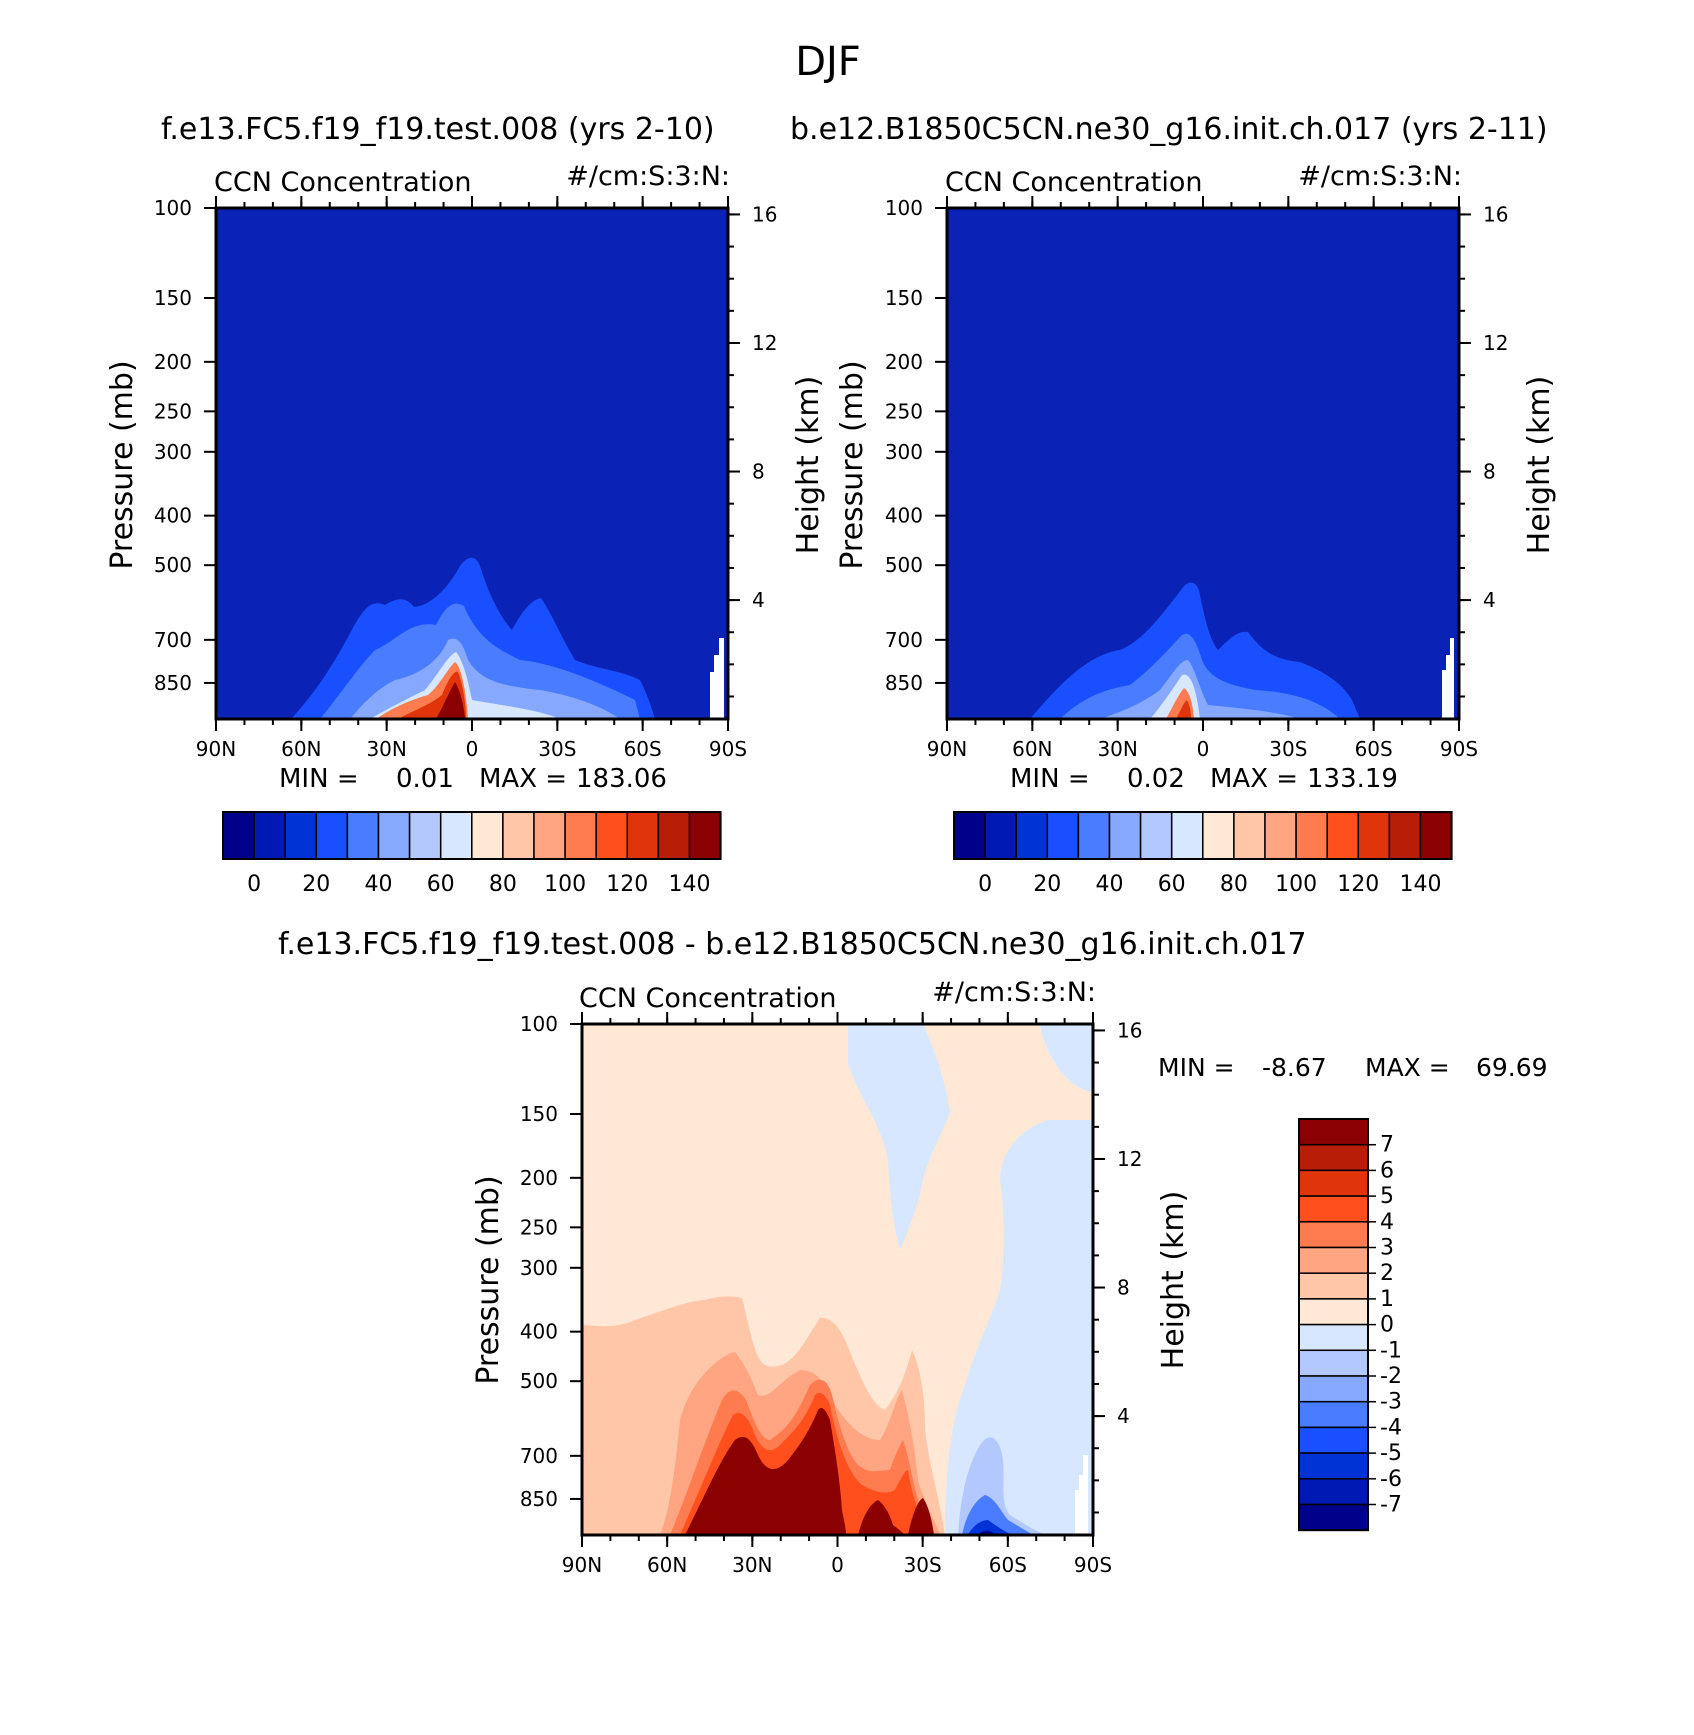 This screenshot has width=1694, height=1735. Describe the element at coordinates (122, 464) in the screenshot. I see `panel-1-ylabel: Pressure (mb)` at that location.